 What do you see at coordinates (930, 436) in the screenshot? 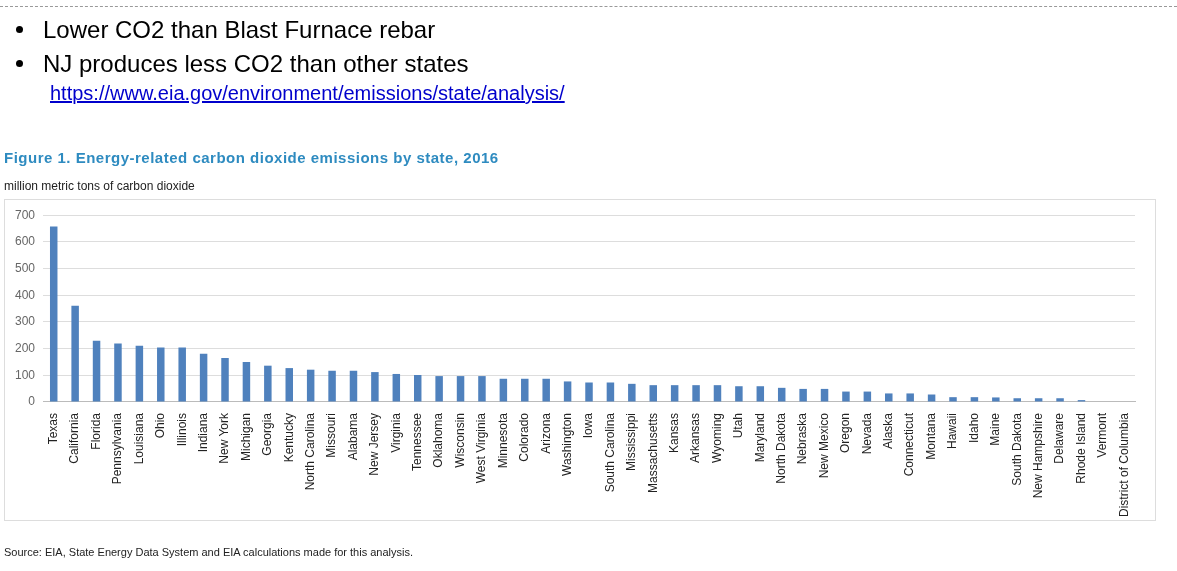
I see `x-tick-label: Montana` at bounding box center [930, 436].